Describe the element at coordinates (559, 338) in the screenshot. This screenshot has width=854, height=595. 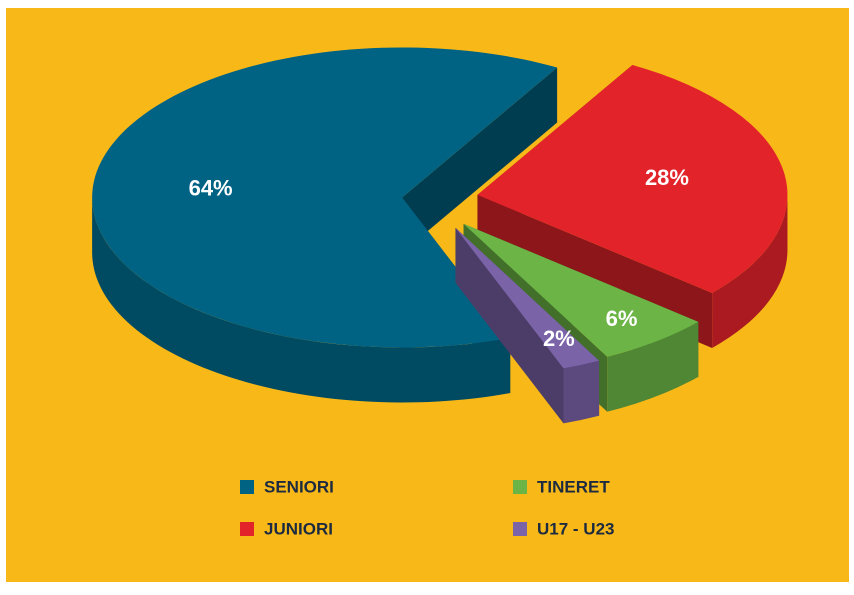
I see `data-label: 2%` at that location.